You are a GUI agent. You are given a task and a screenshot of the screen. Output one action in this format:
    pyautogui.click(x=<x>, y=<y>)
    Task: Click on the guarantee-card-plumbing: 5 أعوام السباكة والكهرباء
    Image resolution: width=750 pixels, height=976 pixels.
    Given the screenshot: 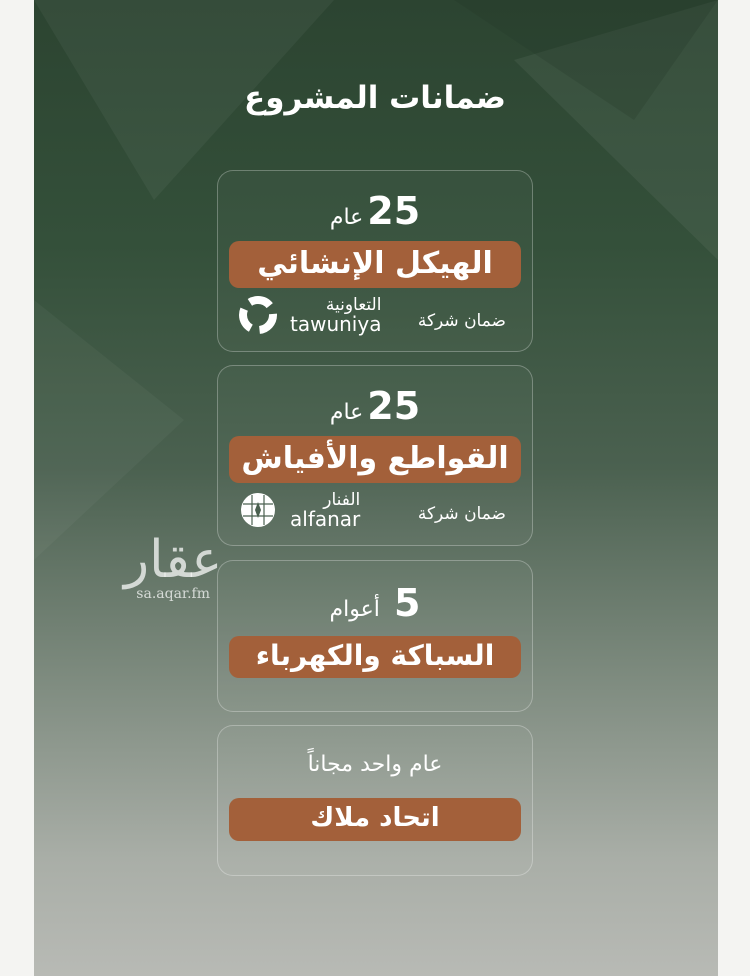 What is the action you would take?
    pyautogui.click(x=375, y=636)
    